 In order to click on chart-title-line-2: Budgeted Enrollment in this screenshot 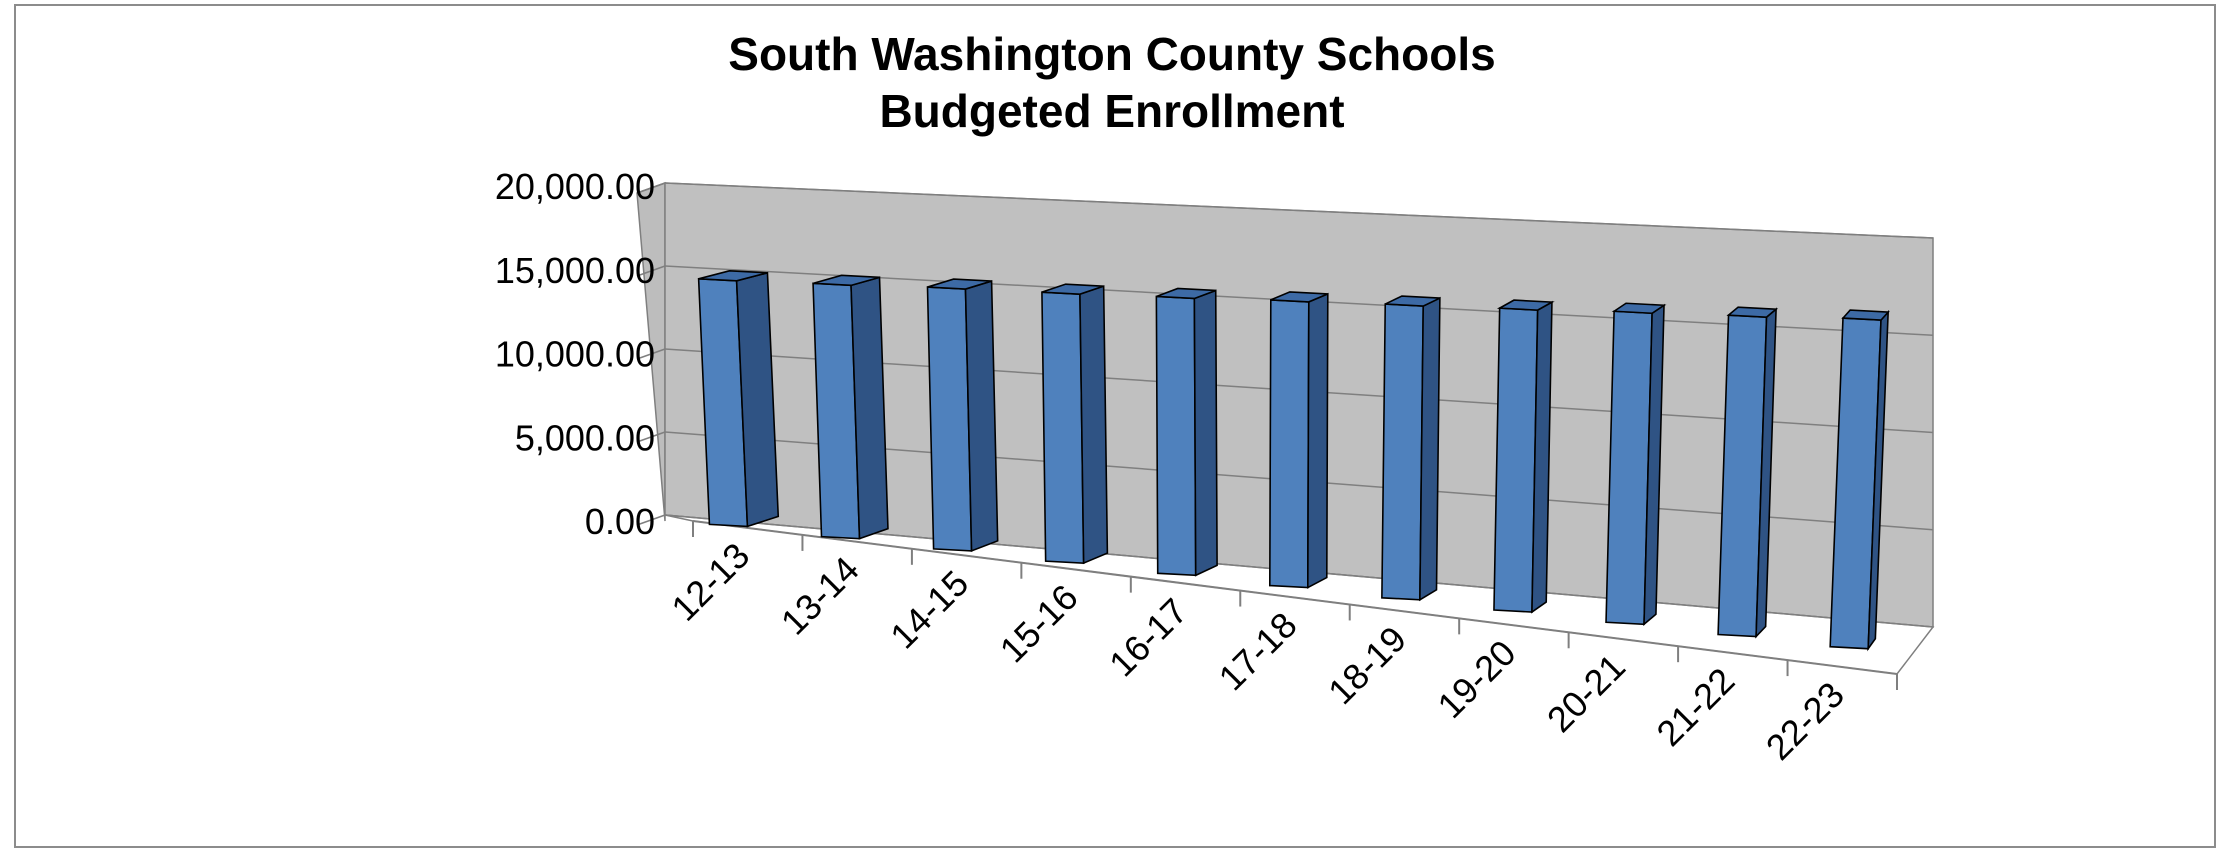, I will do `click(1112, 111)`.